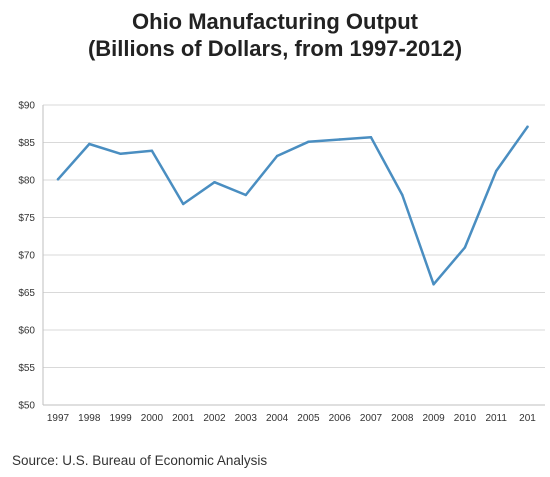 This screenshot has height=477, width=550. I want to click on x-tick-label: 2003, so click(246, 418).